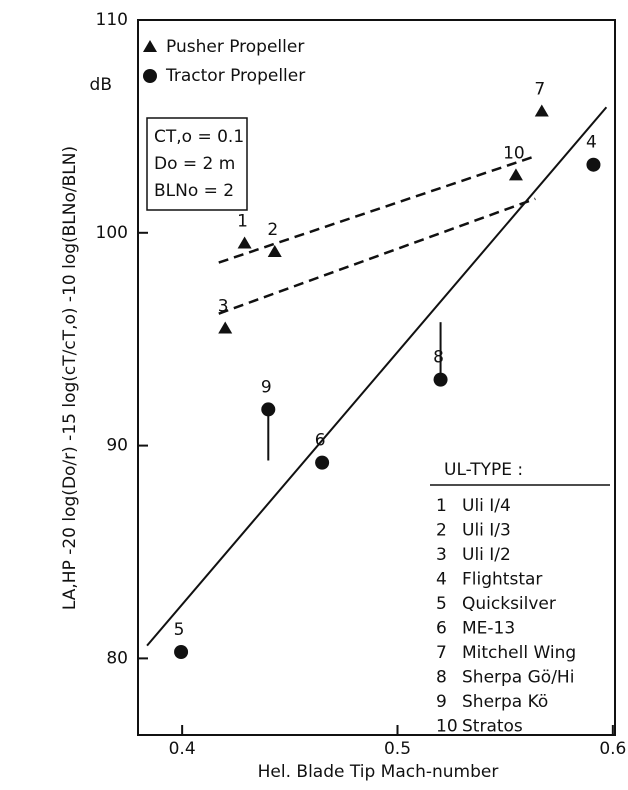 The width and height of the screenshot is (628, 790). Describe the element at coordinates (486, 506) in the screenshot. I see `table-name: Uli I/4` at that location.